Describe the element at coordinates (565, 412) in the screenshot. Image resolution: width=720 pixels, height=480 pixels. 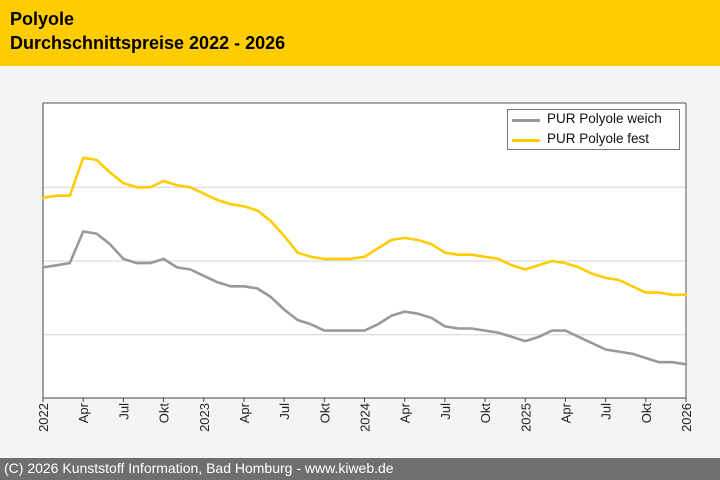
I see `x-tick-label-13: Apr` at that location.